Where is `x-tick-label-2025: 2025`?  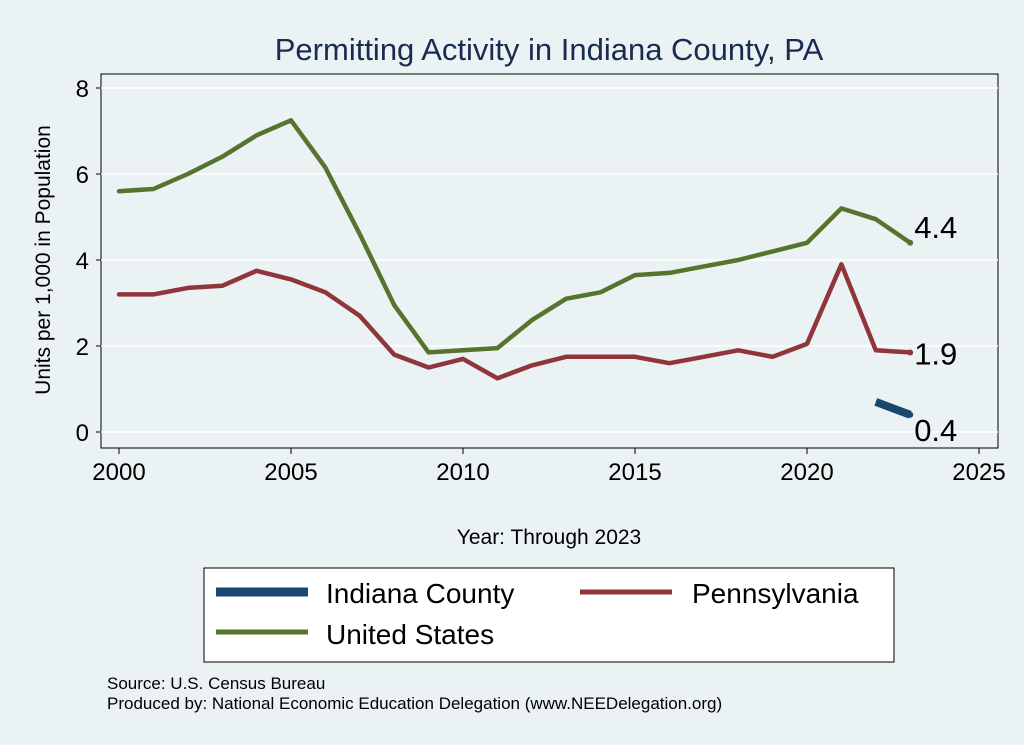 x-tick-label-2025: 2025 is located at coordinates (978, 472).